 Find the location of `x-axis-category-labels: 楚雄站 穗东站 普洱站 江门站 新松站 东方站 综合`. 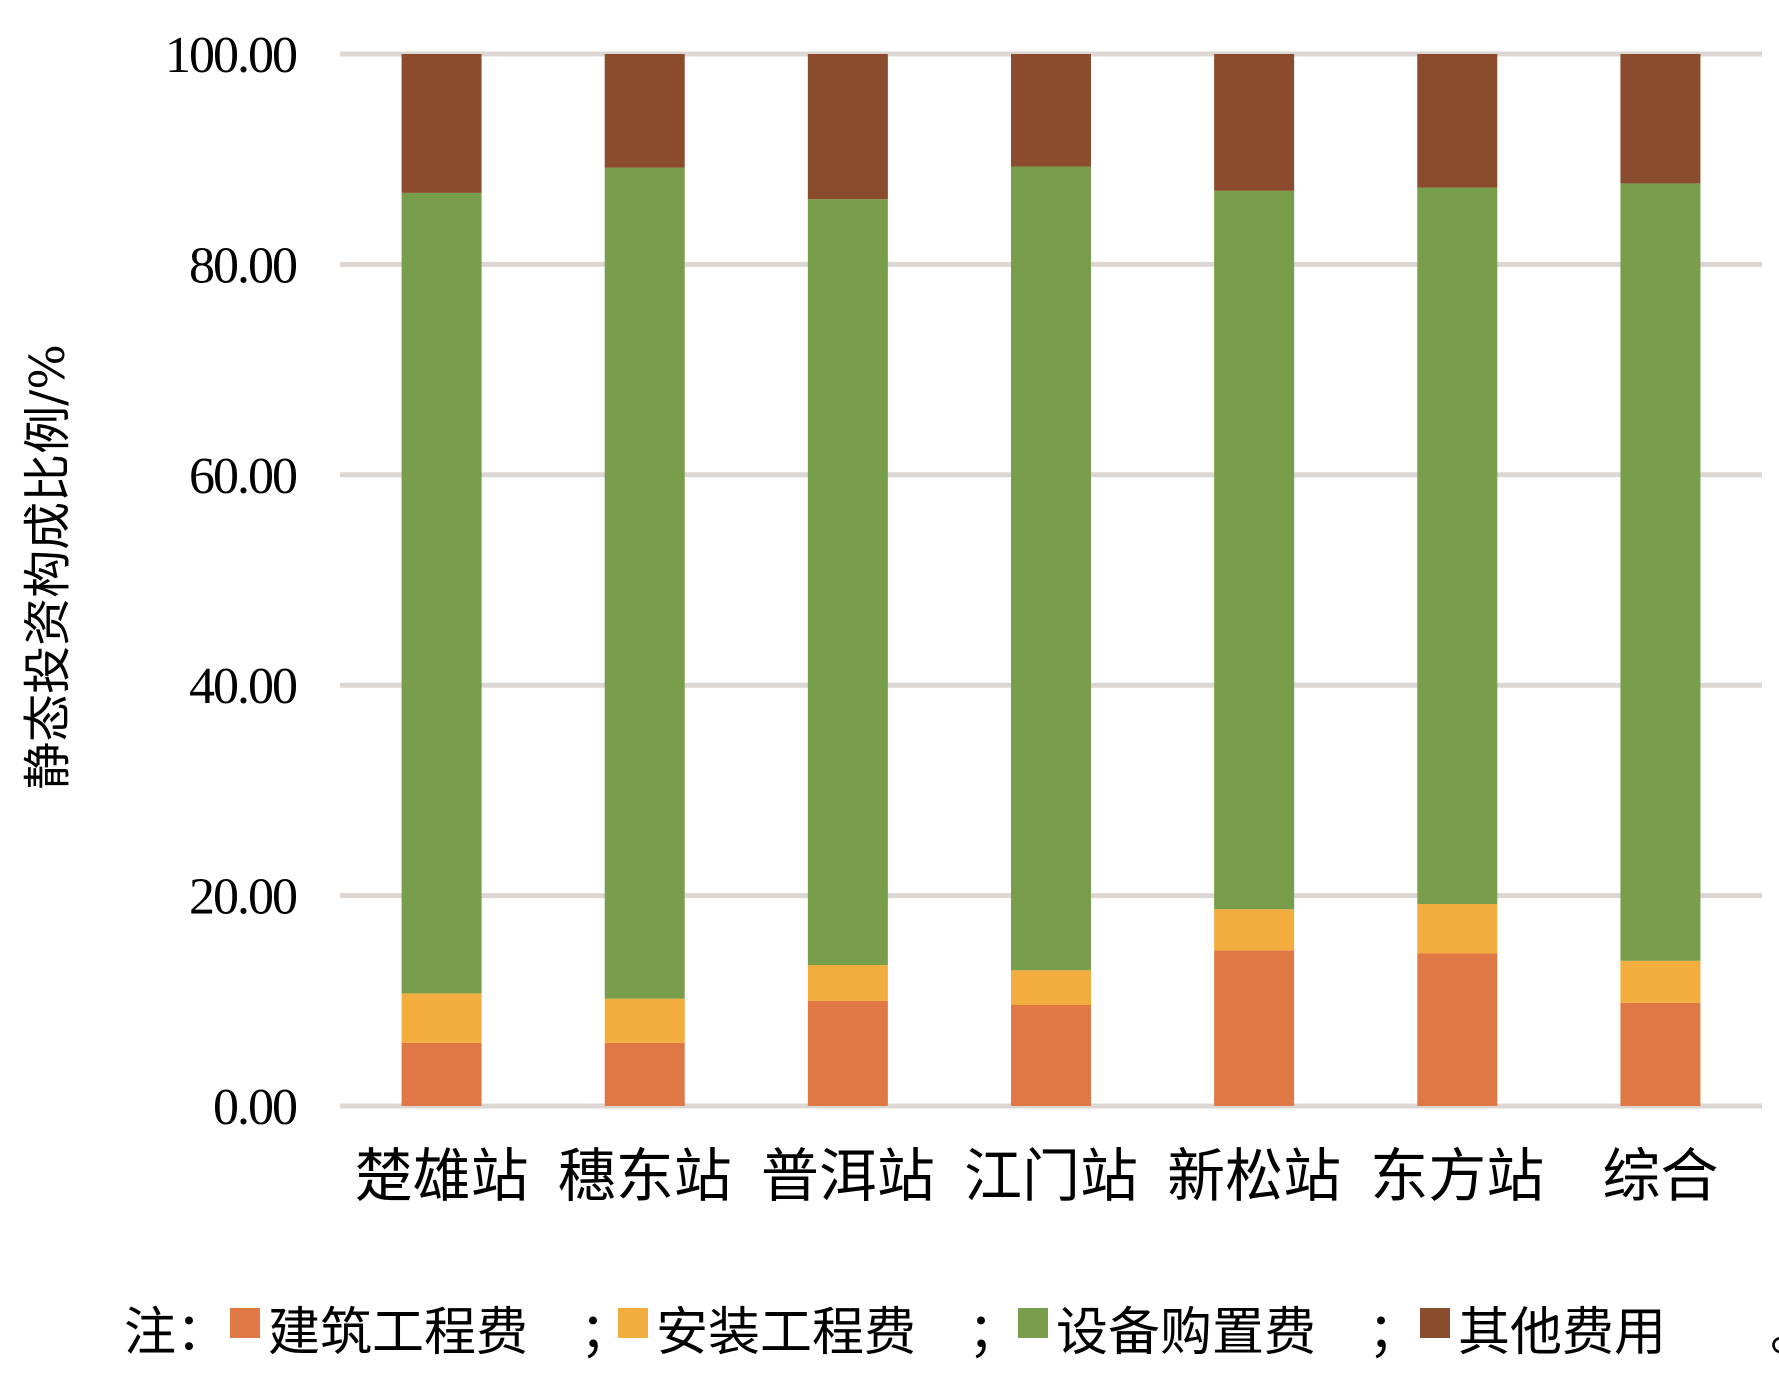

x-axis-category-labels: 楚雄站 穗东站 普洱站 江门站 新松站 东方站 综合 is located at coordinates (1037, 1176).